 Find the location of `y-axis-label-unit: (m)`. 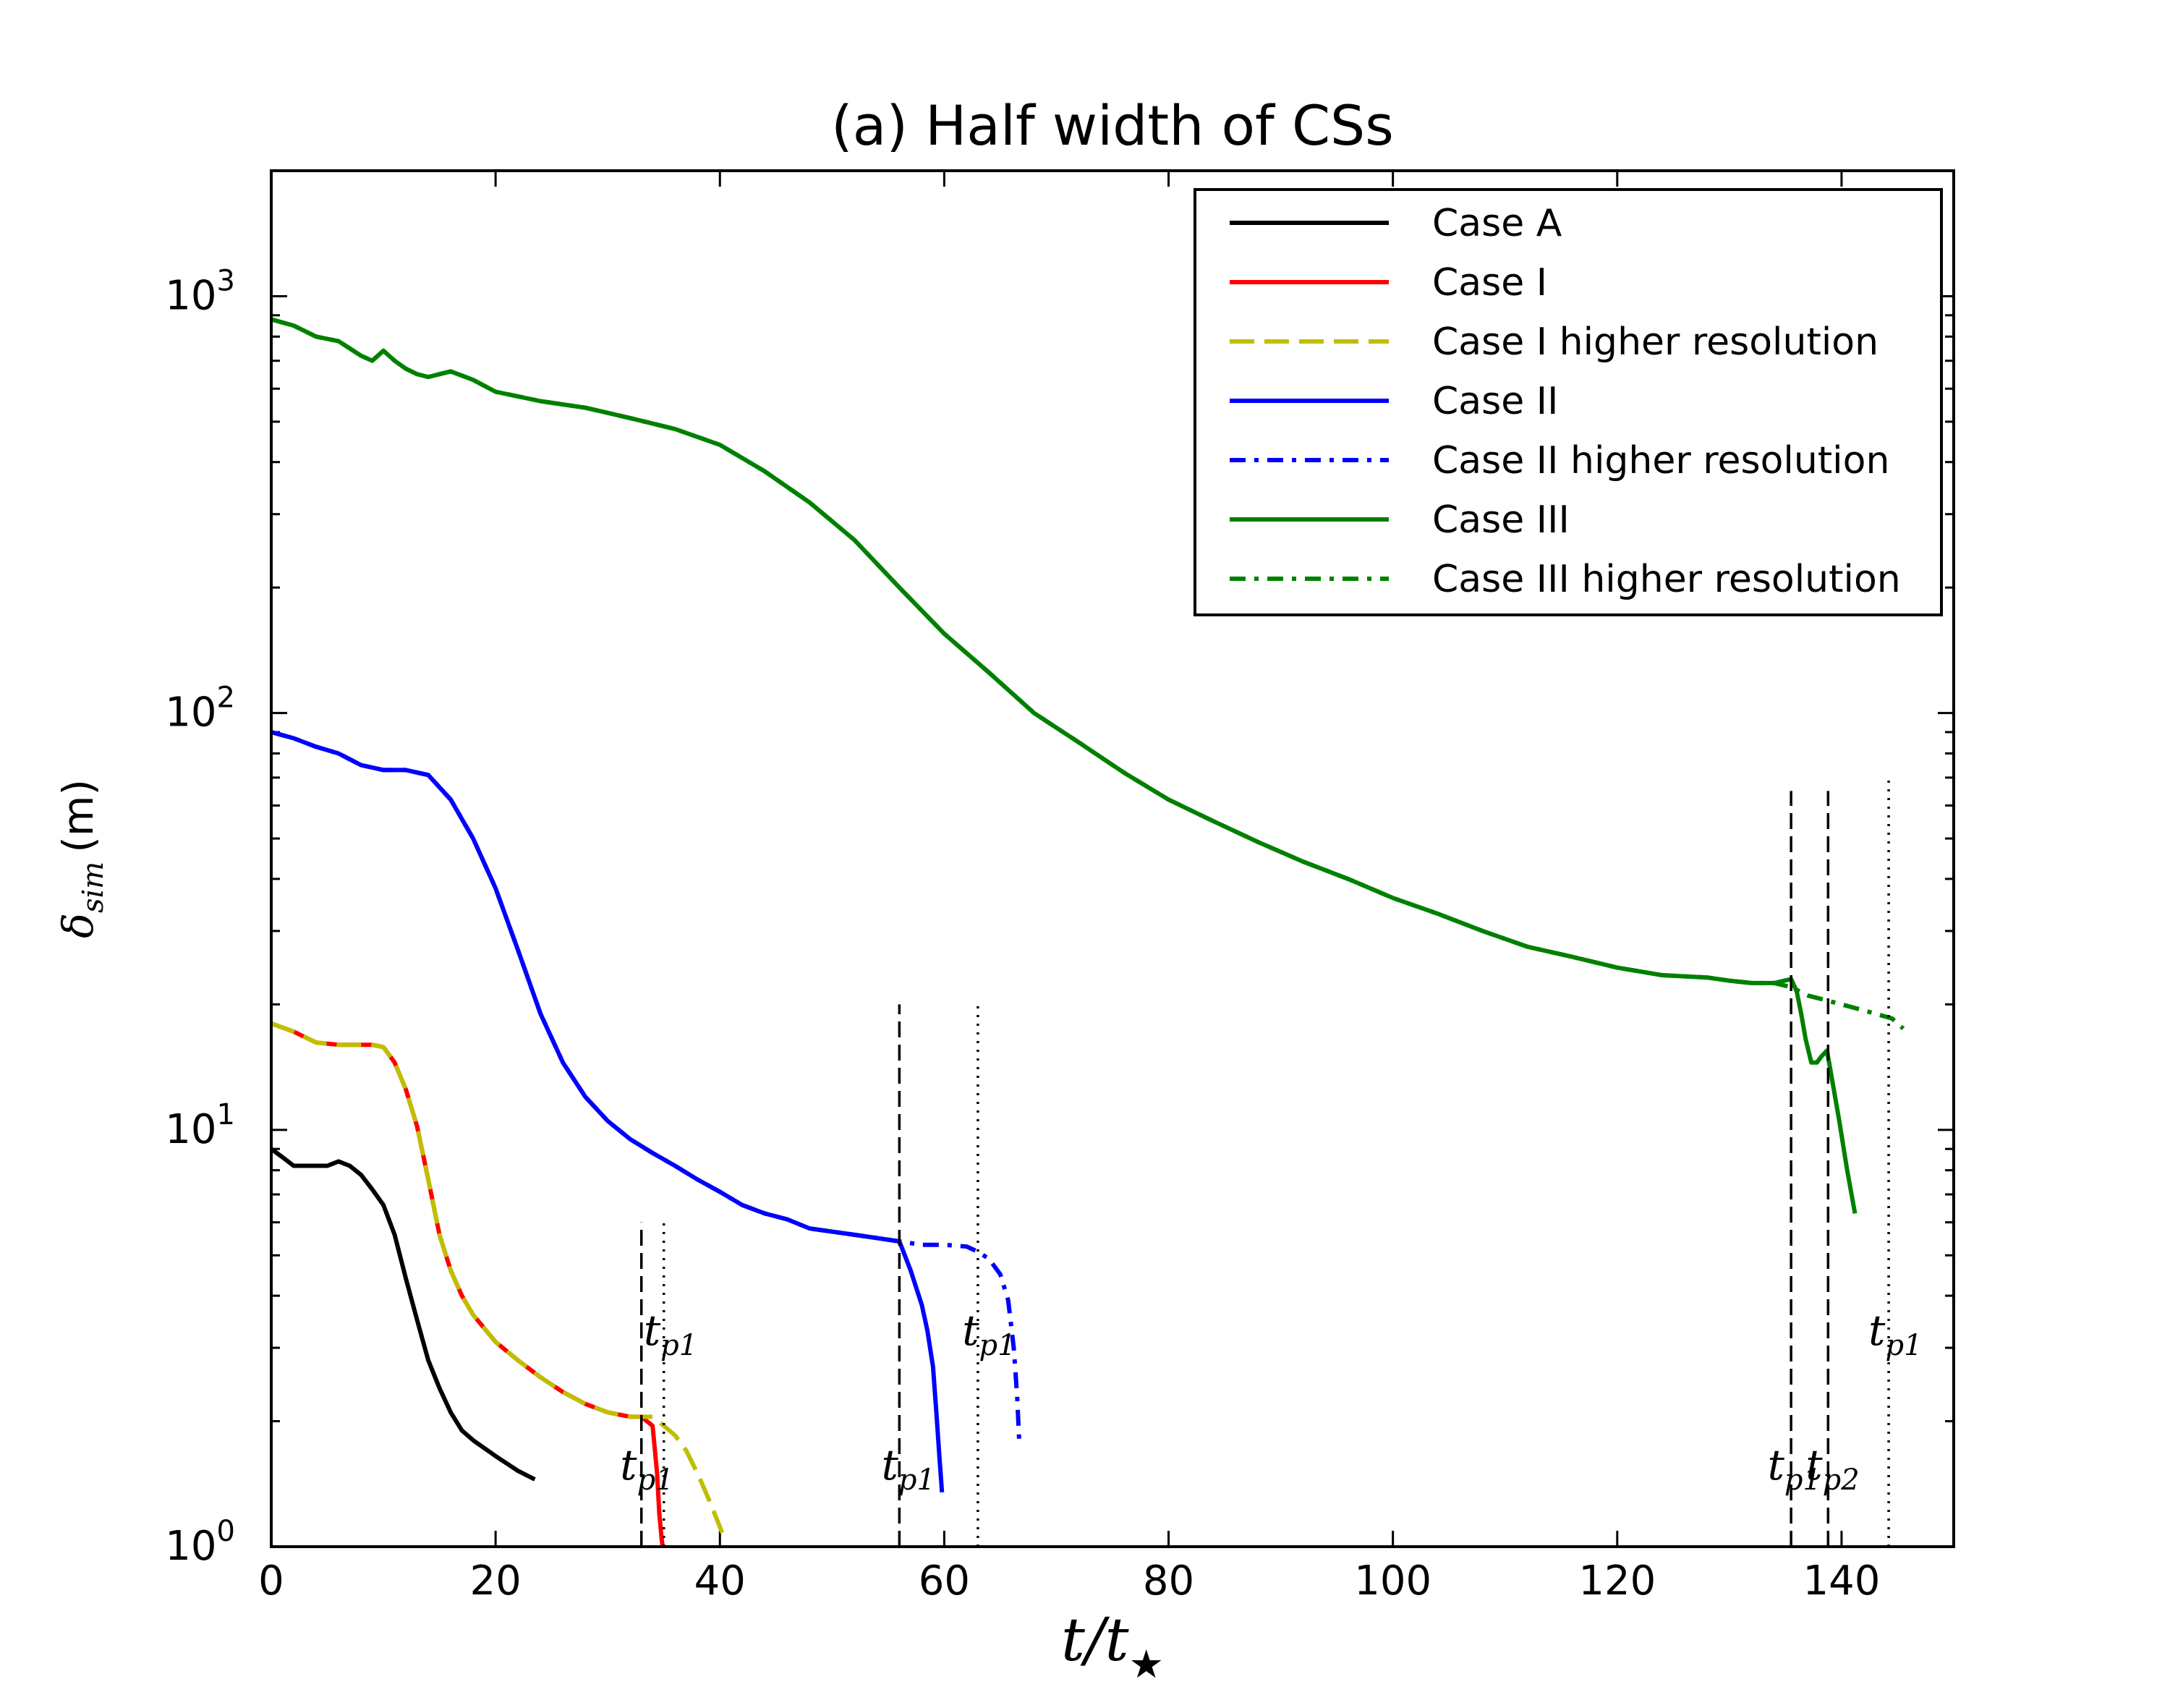

y-axis-label-unit: (m) is located at coordinates (78, 816).